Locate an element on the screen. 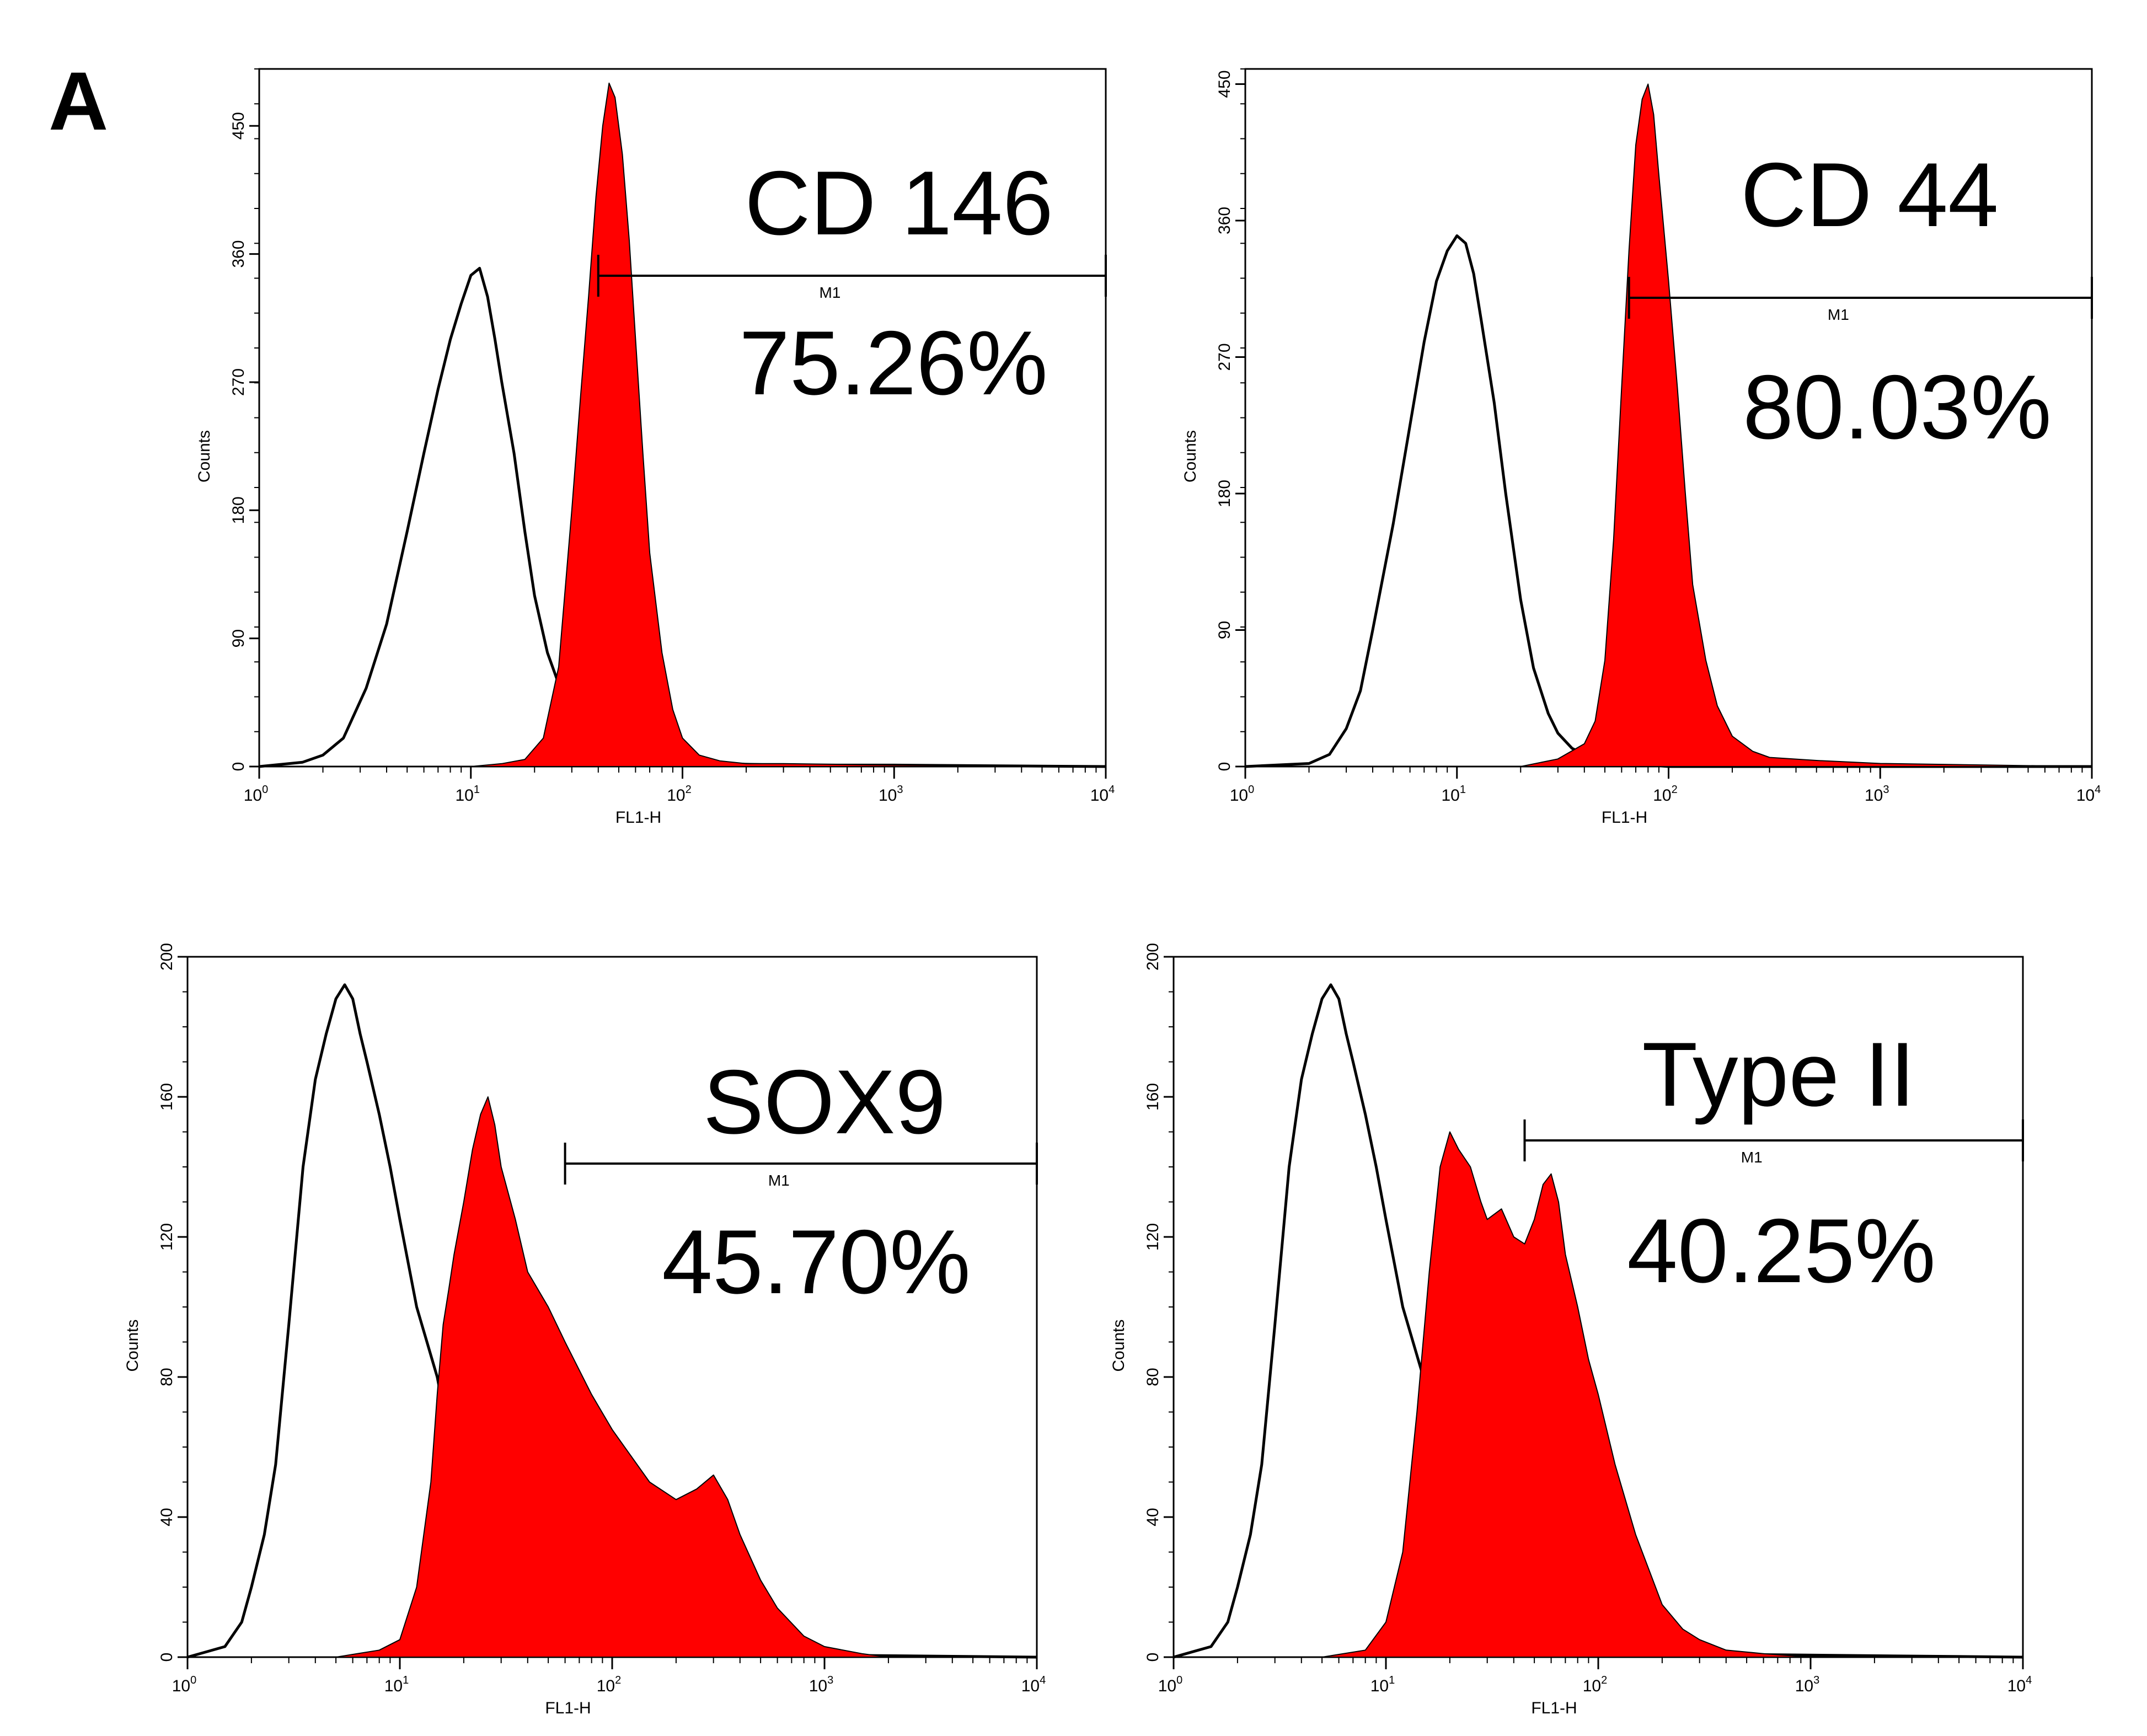 This screenshot has width=2147, height=1736. percent-label: 40.25% is located at coordinates (1781, 1250).